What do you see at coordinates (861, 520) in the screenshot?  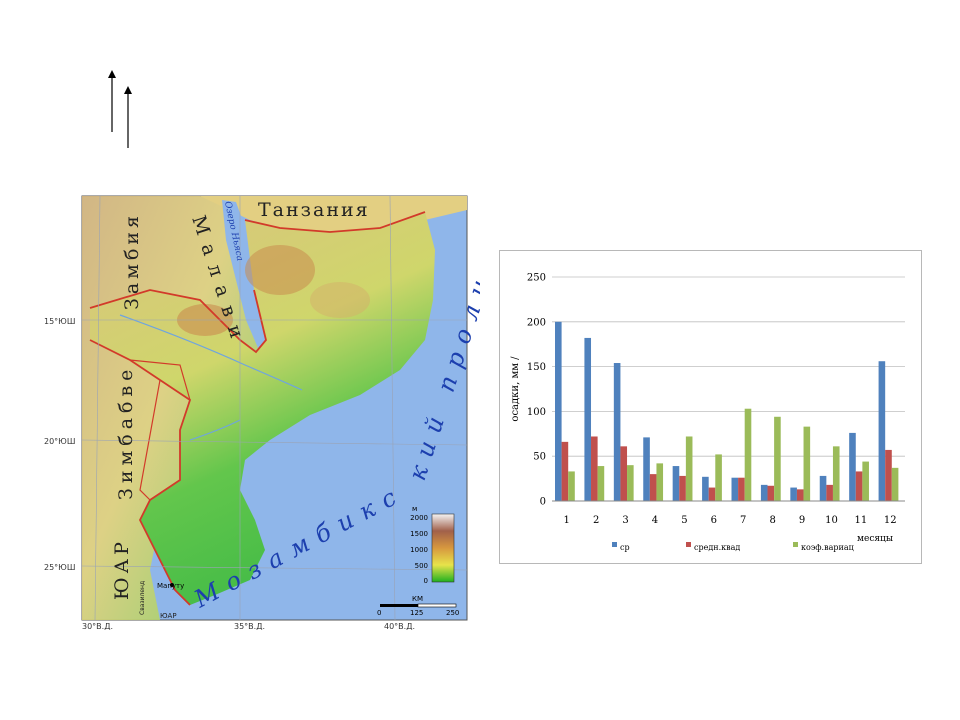 I see `x-tick-label: 11` at bounding box center [861, 520].